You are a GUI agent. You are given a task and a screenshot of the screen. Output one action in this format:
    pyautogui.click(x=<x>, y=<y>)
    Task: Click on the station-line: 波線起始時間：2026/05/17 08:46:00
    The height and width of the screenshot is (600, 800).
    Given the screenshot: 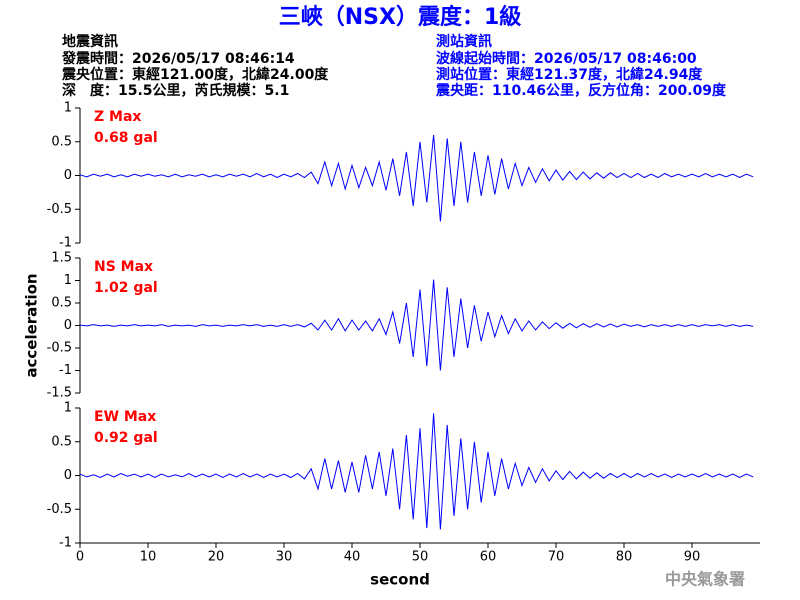 What is the action you would take?
    pyautogui.click(x=566, y=58)
    